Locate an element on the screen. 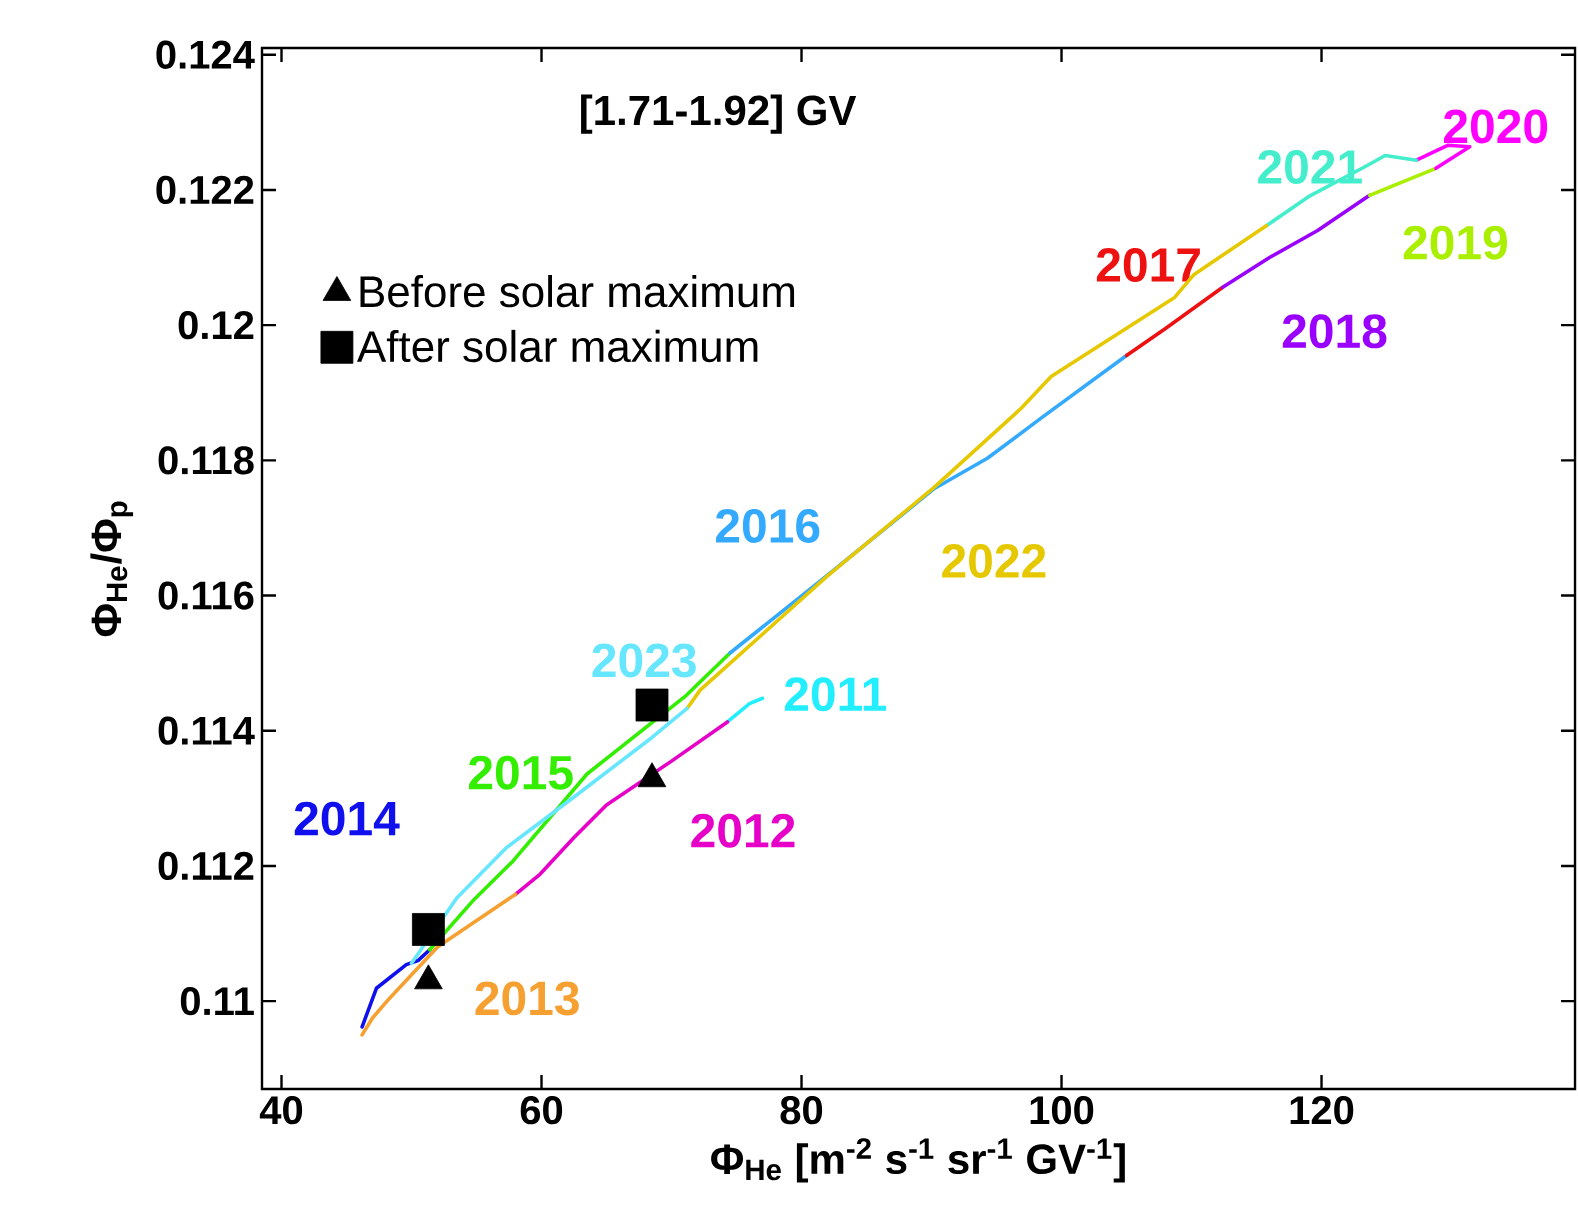 Image resolution: width=1578 pixels, height=1225 pixels. x-tick-label: 80 is located at coordinates (801, 1110).